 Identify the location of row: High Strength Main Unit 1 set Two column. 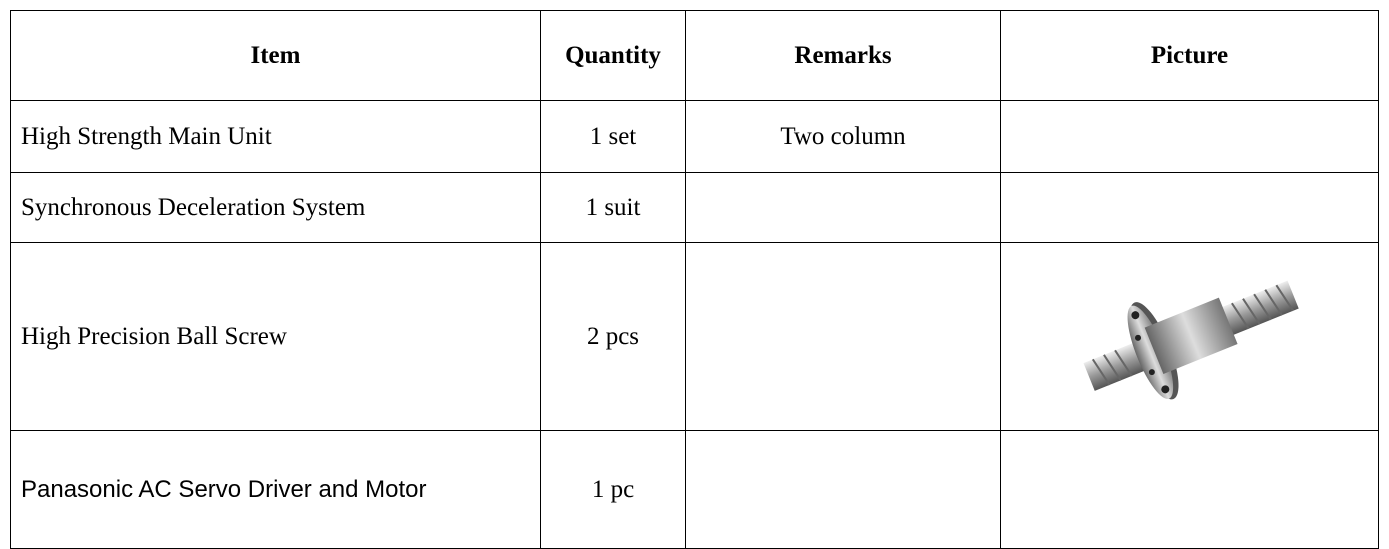
(694, 136).